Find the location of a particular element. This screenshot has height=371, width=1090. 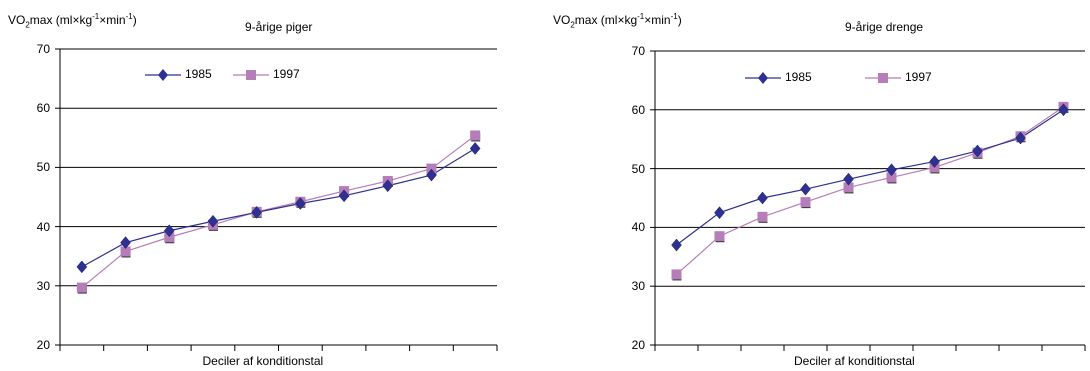

chart-title: 9-årige drenge is located at coordinates (884, 27).